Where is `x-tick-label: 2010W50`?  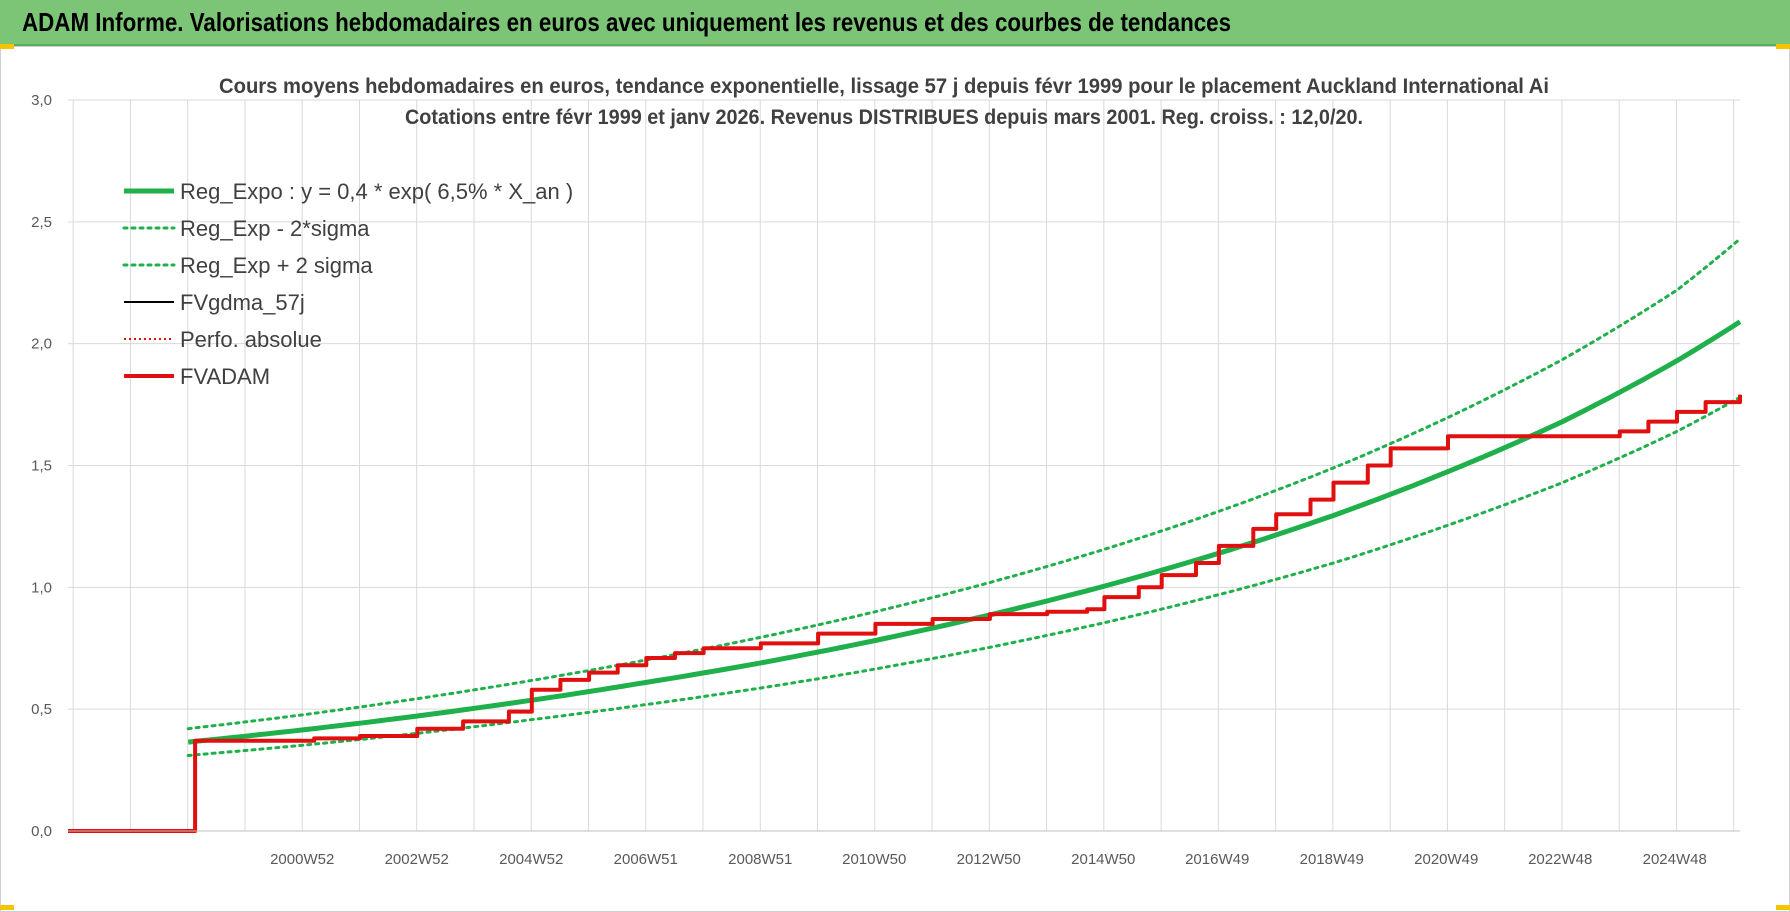 x-tick-label: 2010W50 is located at coordinates (874, 859).